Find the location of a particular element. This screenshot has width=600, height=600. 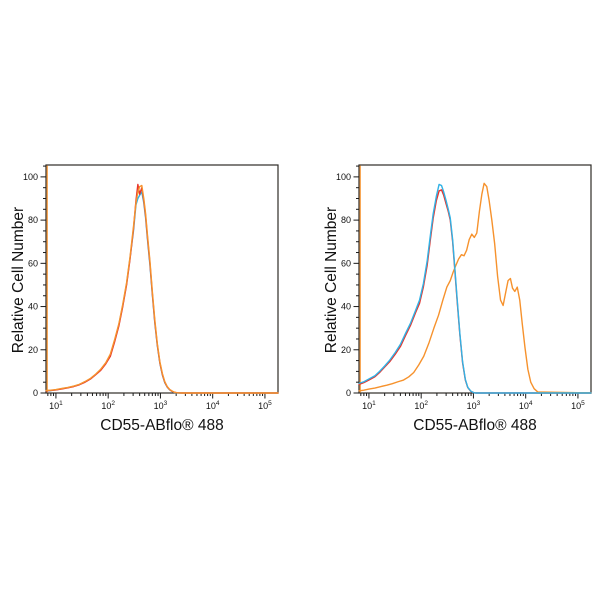

y-axis-label-left: Relative Cell Number is located at coordinates (18, 280).